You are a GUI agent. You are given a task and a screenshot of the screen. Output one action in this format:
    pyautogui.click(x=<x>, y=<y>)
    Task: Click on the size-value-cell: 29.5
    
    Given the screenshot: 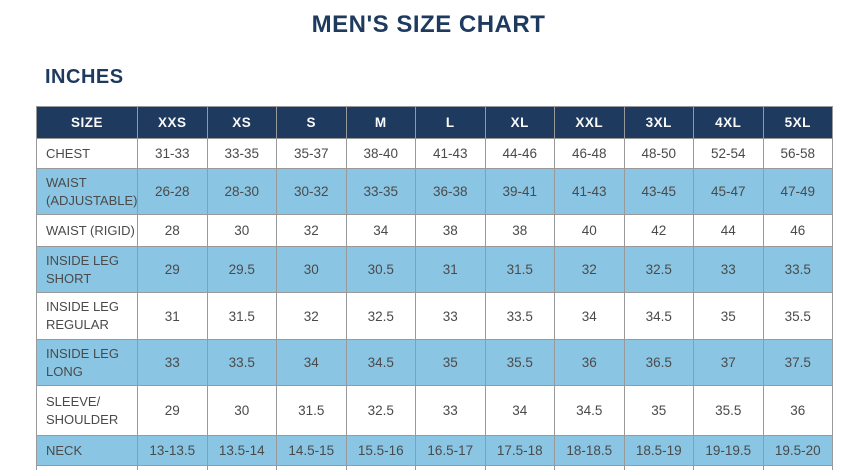 What is the action you would take?
    pyautogui.click(x=241, y=269)
    